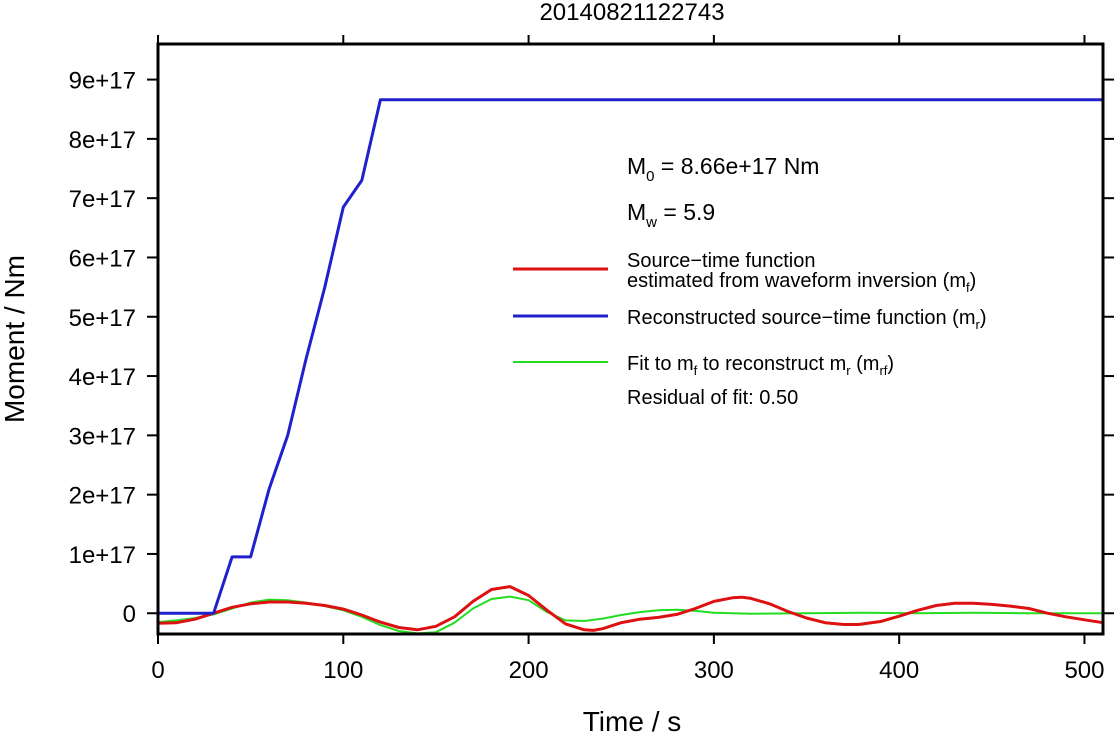  What do you see at coordinates (529, 670) in the screenshot?
I see `x-tick-label: 200` at bounding box center [529, 670].